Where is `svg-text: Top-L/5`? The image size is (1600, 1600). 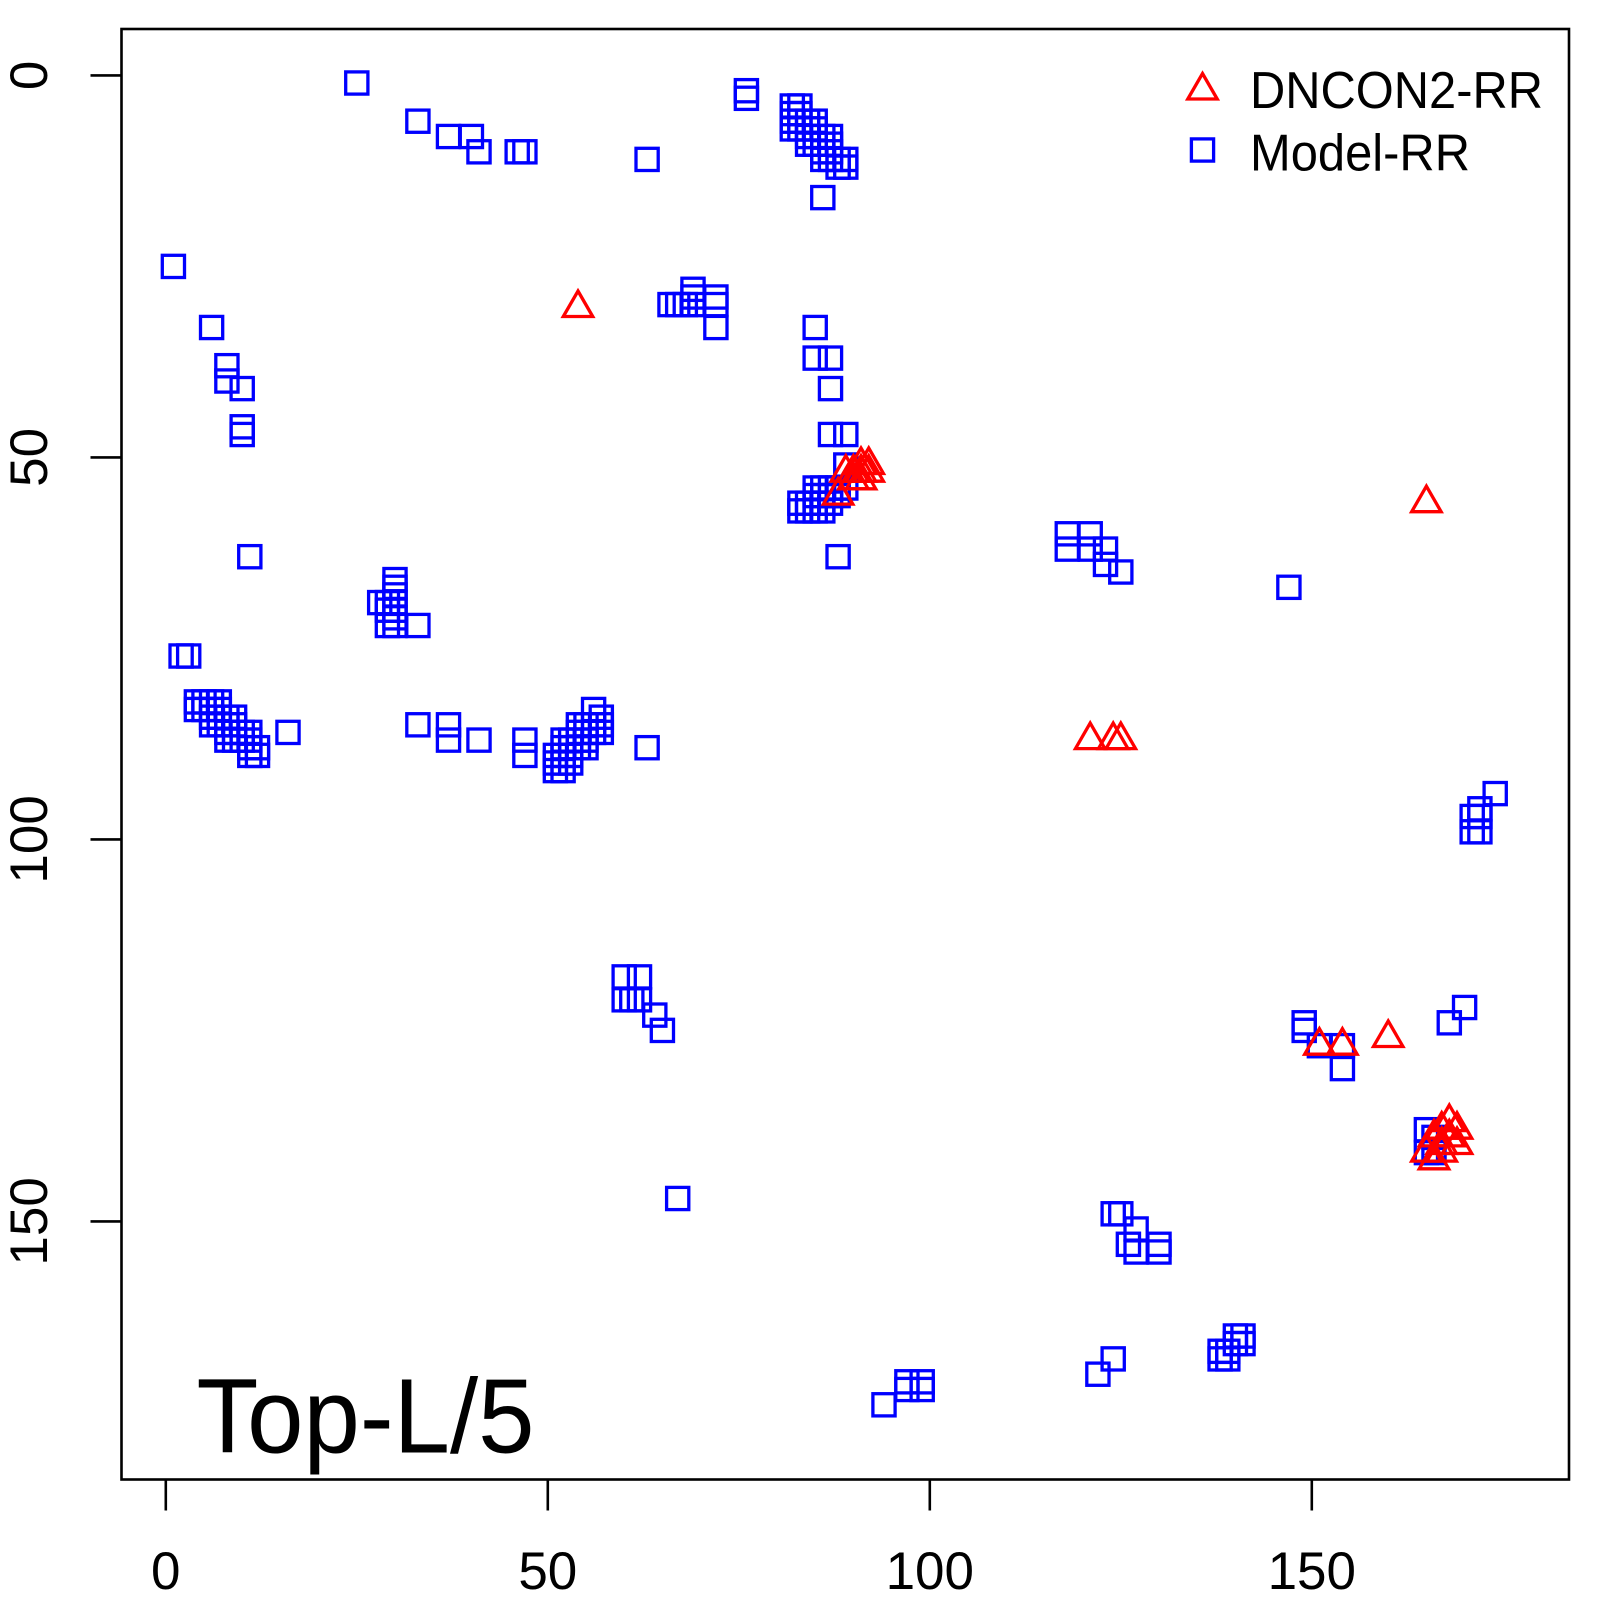
svg-text: Top-L/5 is located at coordinates (366, 1417).